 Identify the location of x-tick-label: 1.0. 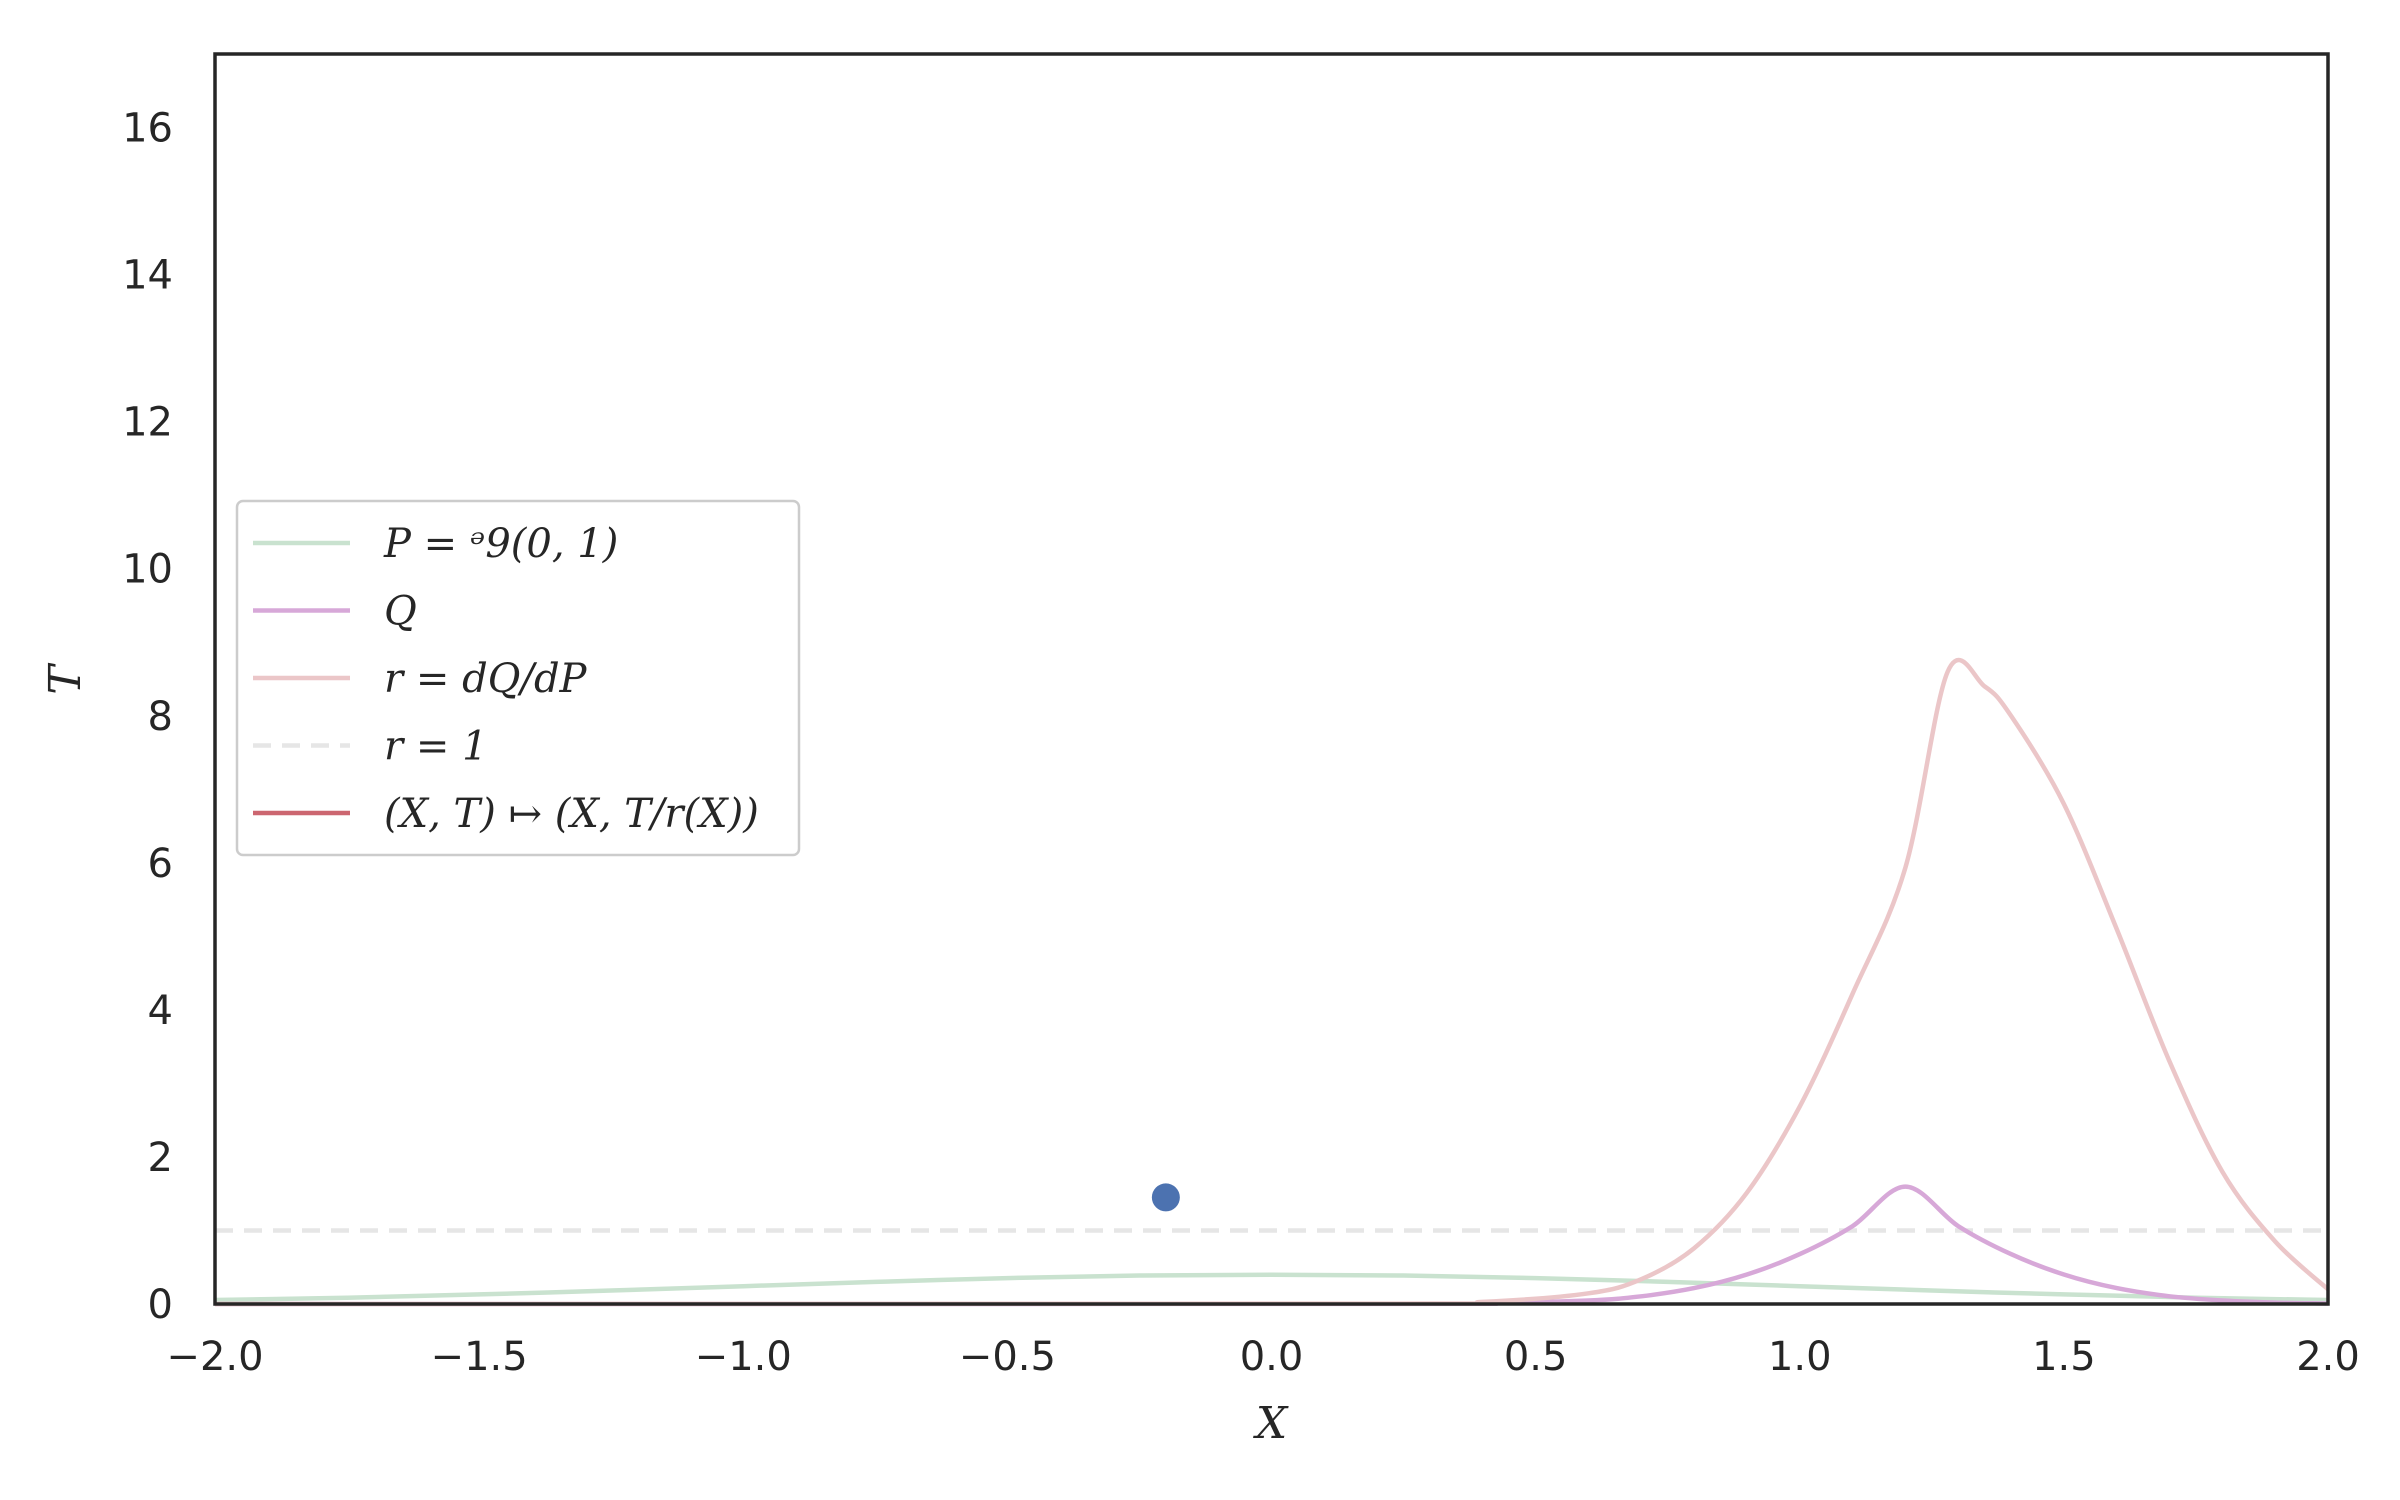
(1800, 1357).